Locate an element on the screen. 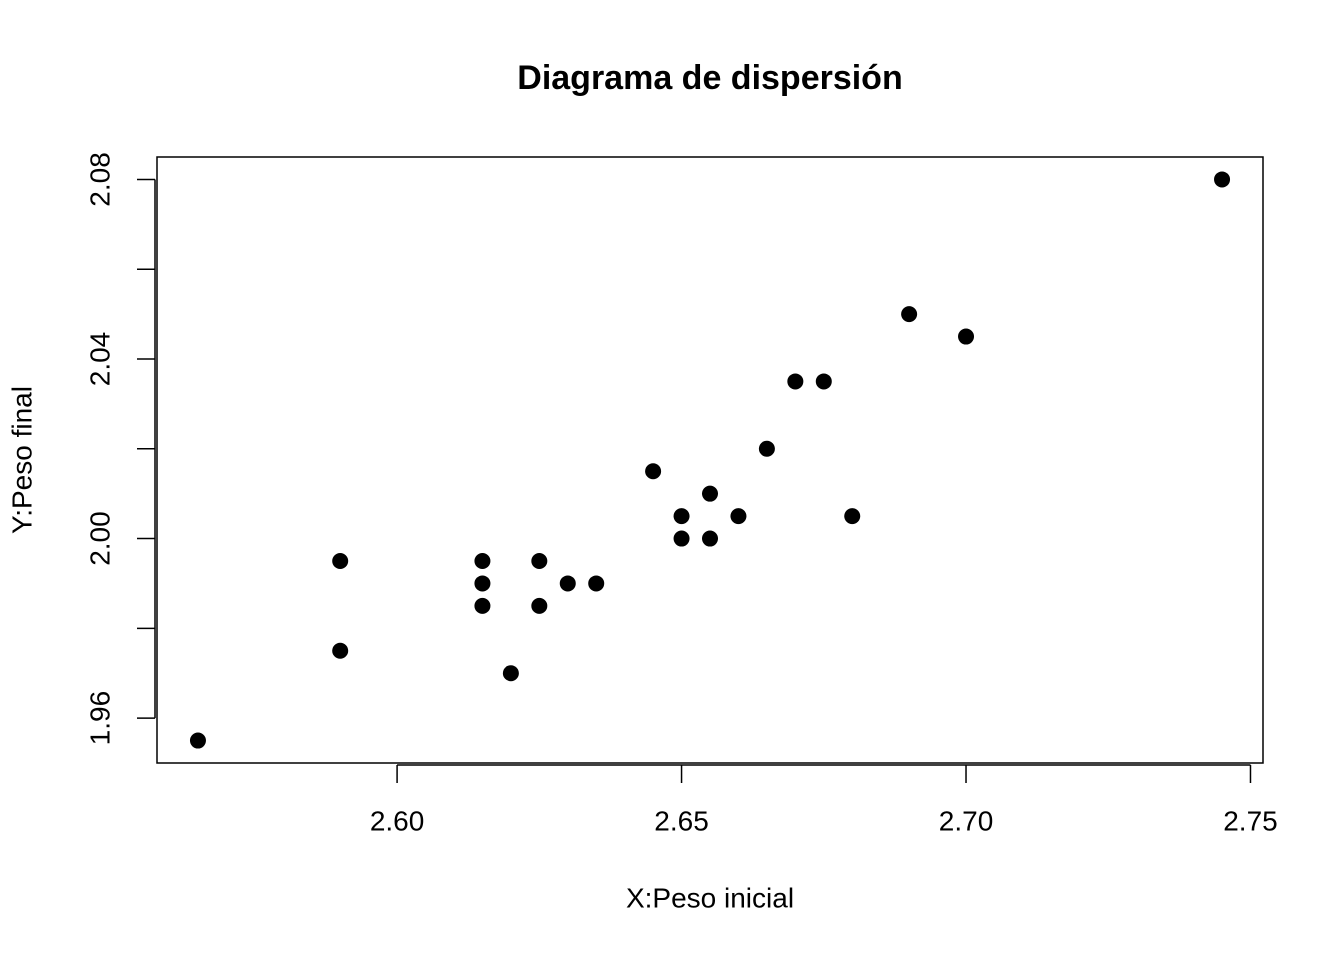 This screenshot has height=960, width=1344. x-tick-label: 2.70 is located at coordinates (966, 820).